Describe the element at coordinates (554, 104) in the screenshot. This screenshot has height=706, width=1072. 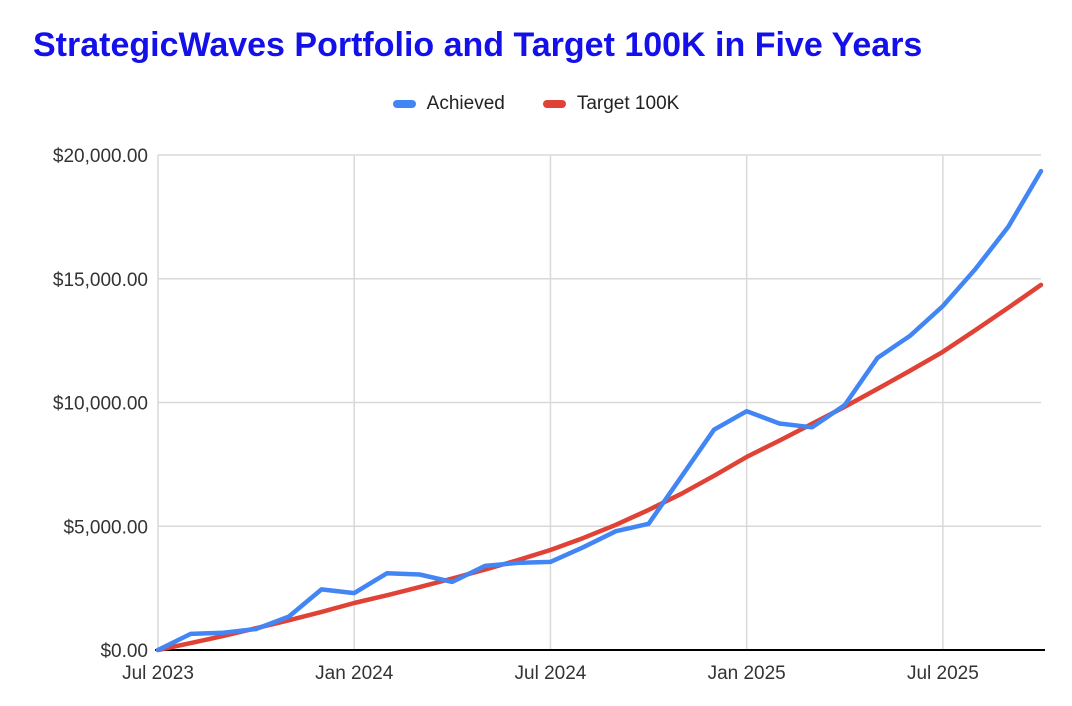
I see `target-100k-series-swatch` at that location.